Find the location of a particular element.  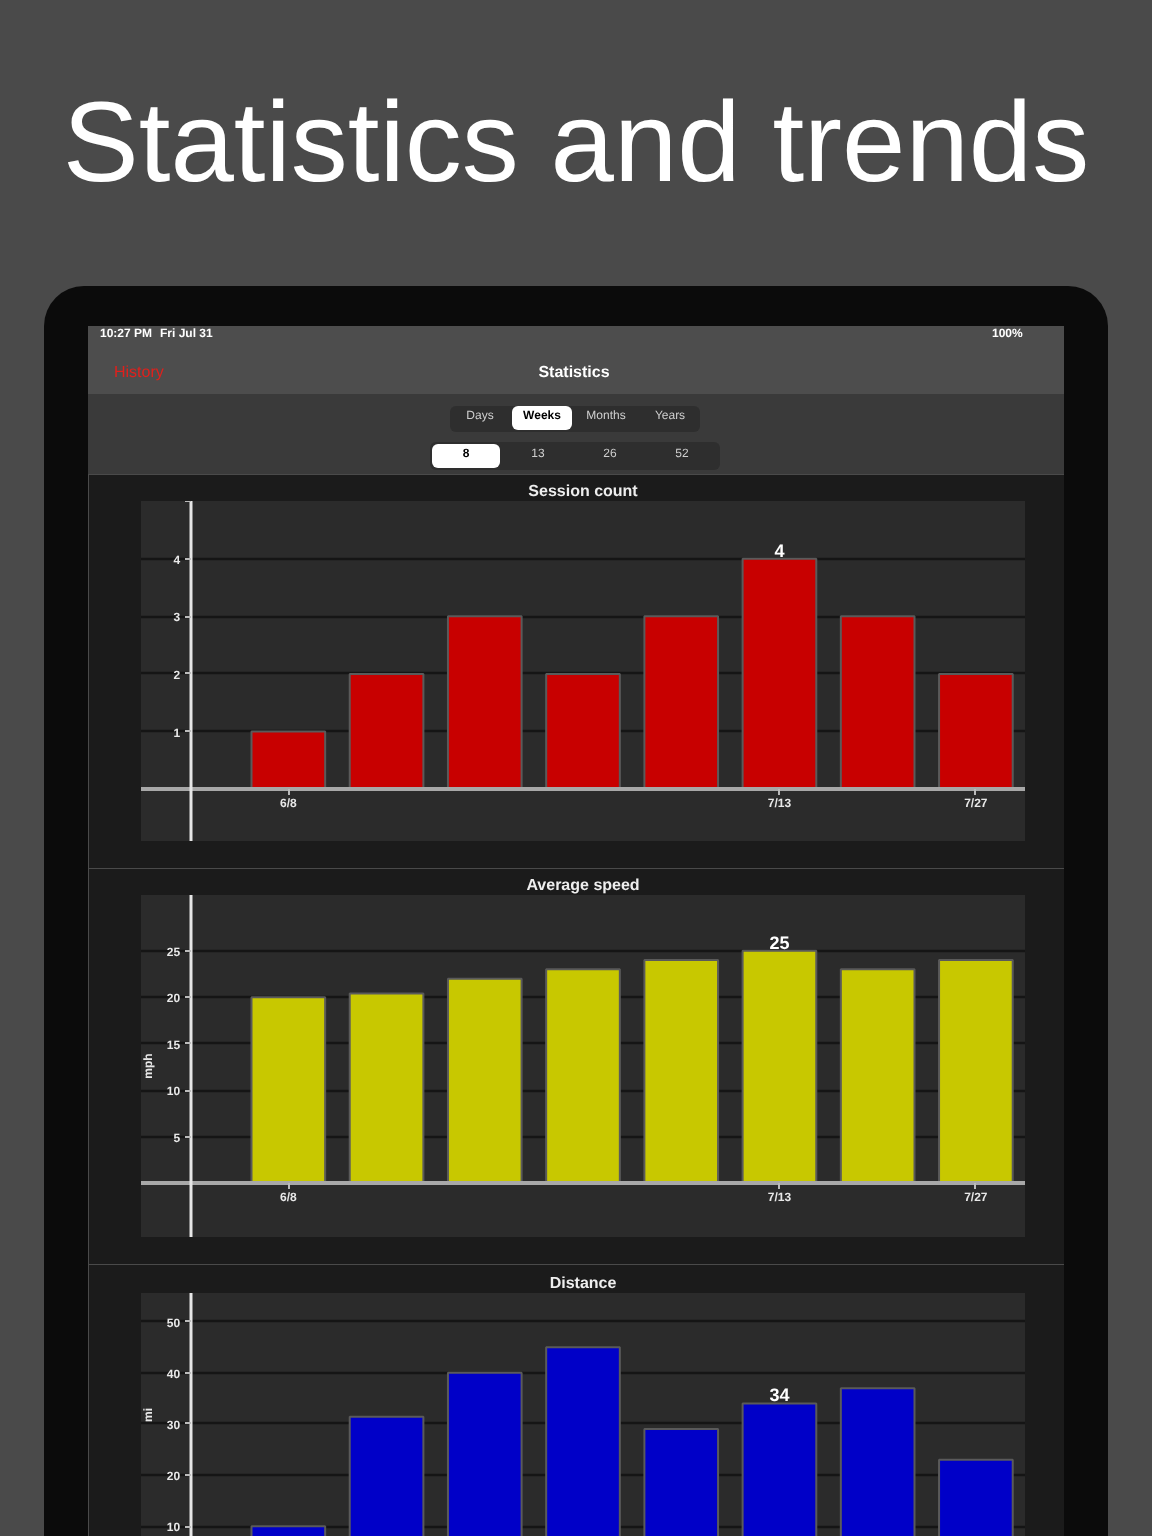

text: Statistics and trends is located at coordinates (576, 143).